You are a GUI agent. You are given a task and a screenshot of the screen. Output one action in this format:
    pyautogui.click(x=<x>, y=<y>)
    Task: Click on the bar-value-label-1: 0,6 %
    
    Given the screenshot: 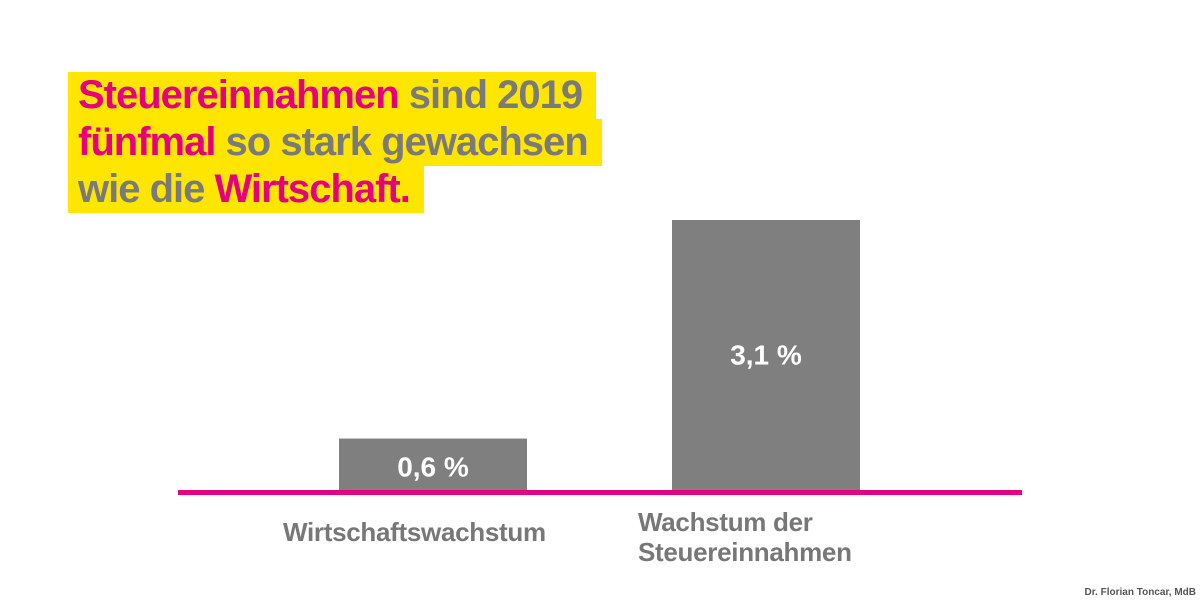 What is the action you would take?
    pyautogui.click(x=433, y=466)
    